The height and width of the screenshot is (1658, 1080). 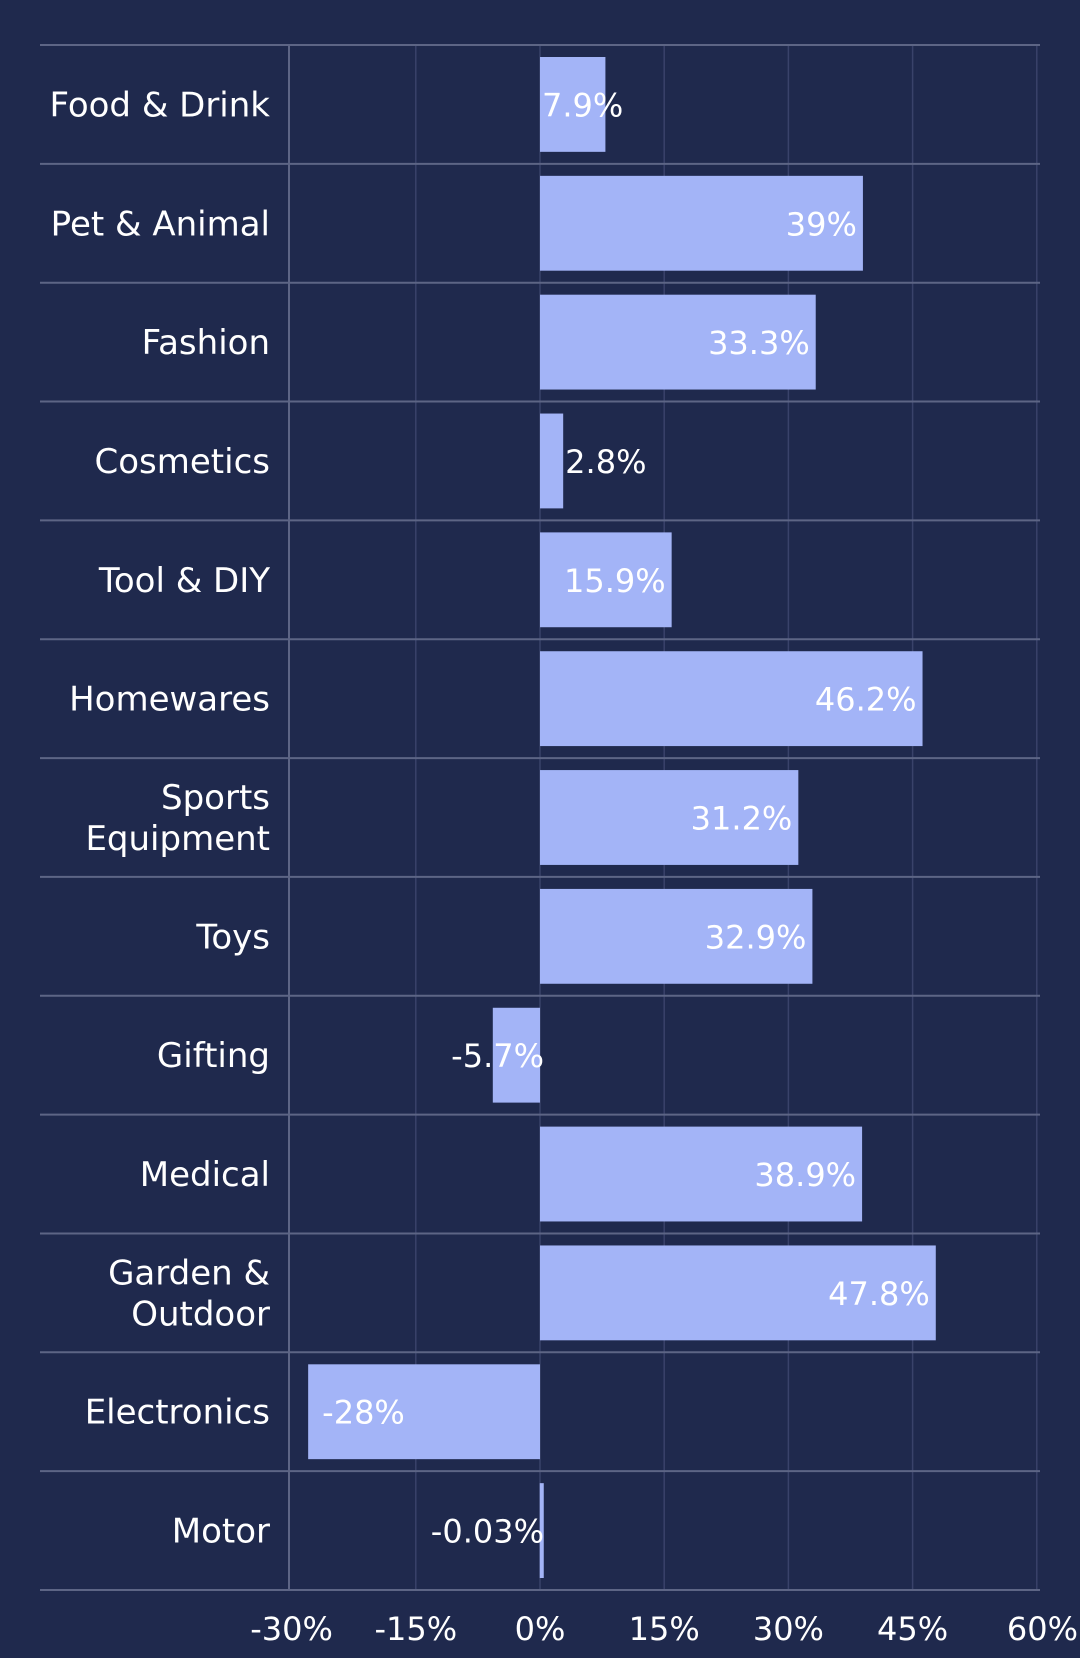 What do you see at coordinates (159, 105) in the screenshot?
I see `category-label-0: Food & Drink` at bounding box center [159, 105].